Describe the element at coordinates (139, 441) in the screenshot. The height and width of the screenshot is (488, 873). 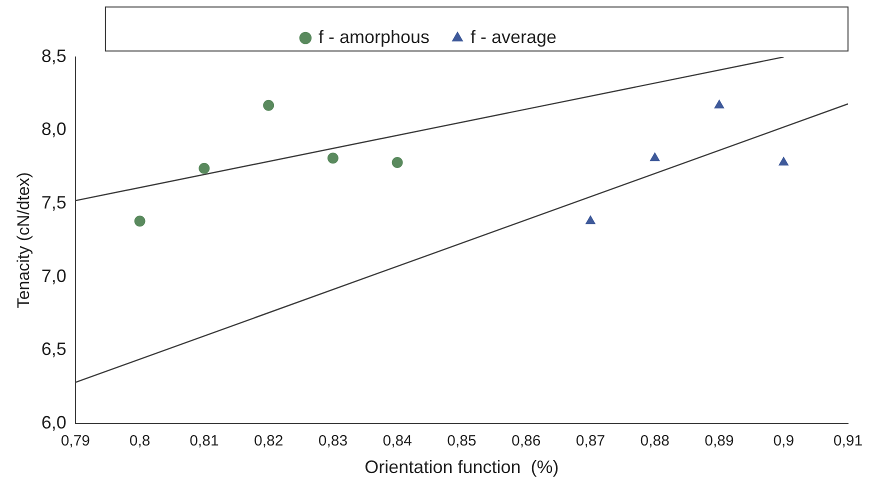
I see `x-tick-label: 0,8` at that location.